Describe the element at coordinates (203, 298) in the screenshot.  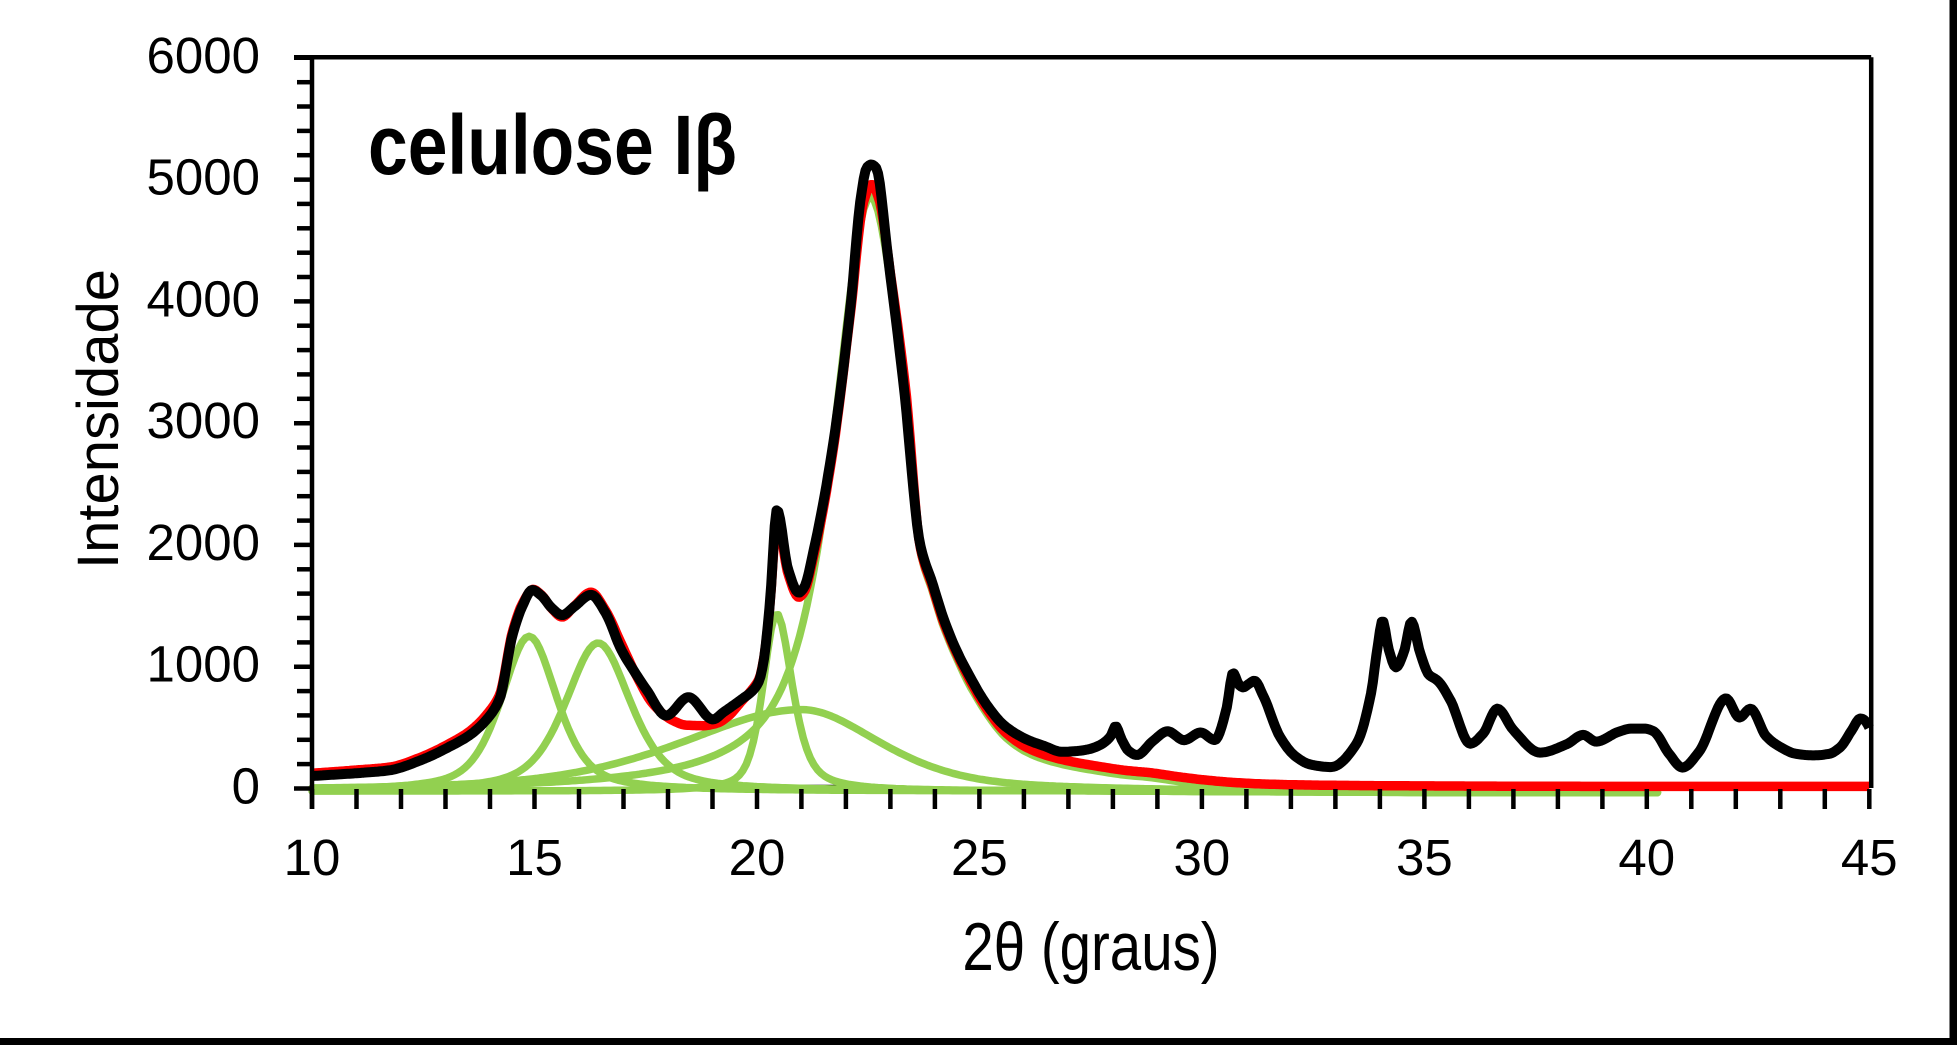
I see `svg-text: 4000` at that location.